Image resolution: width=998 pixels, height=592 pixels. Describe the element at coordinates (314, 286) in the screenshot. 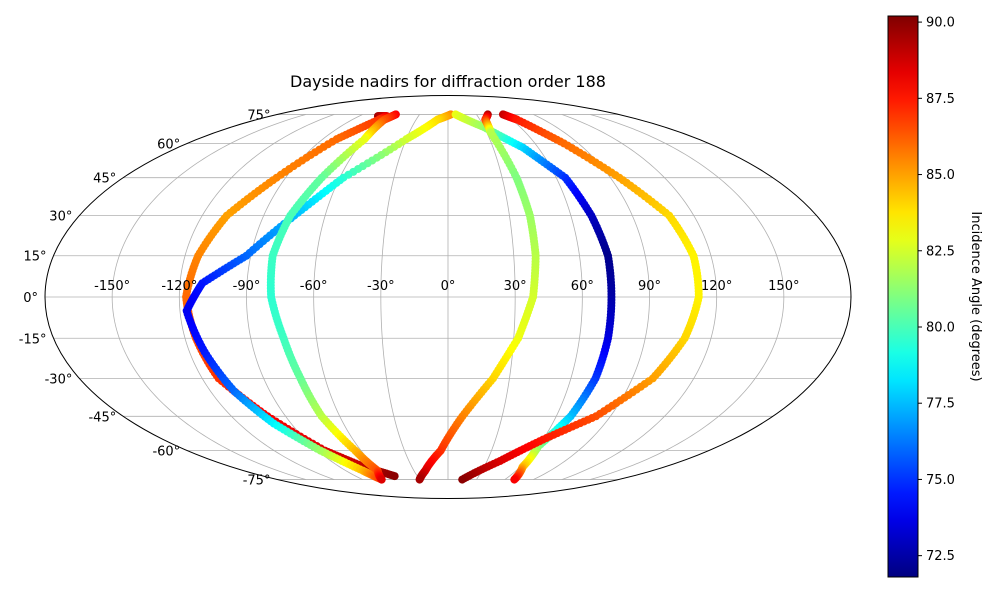

I see `longitude-tick-label: -60°` at that location.